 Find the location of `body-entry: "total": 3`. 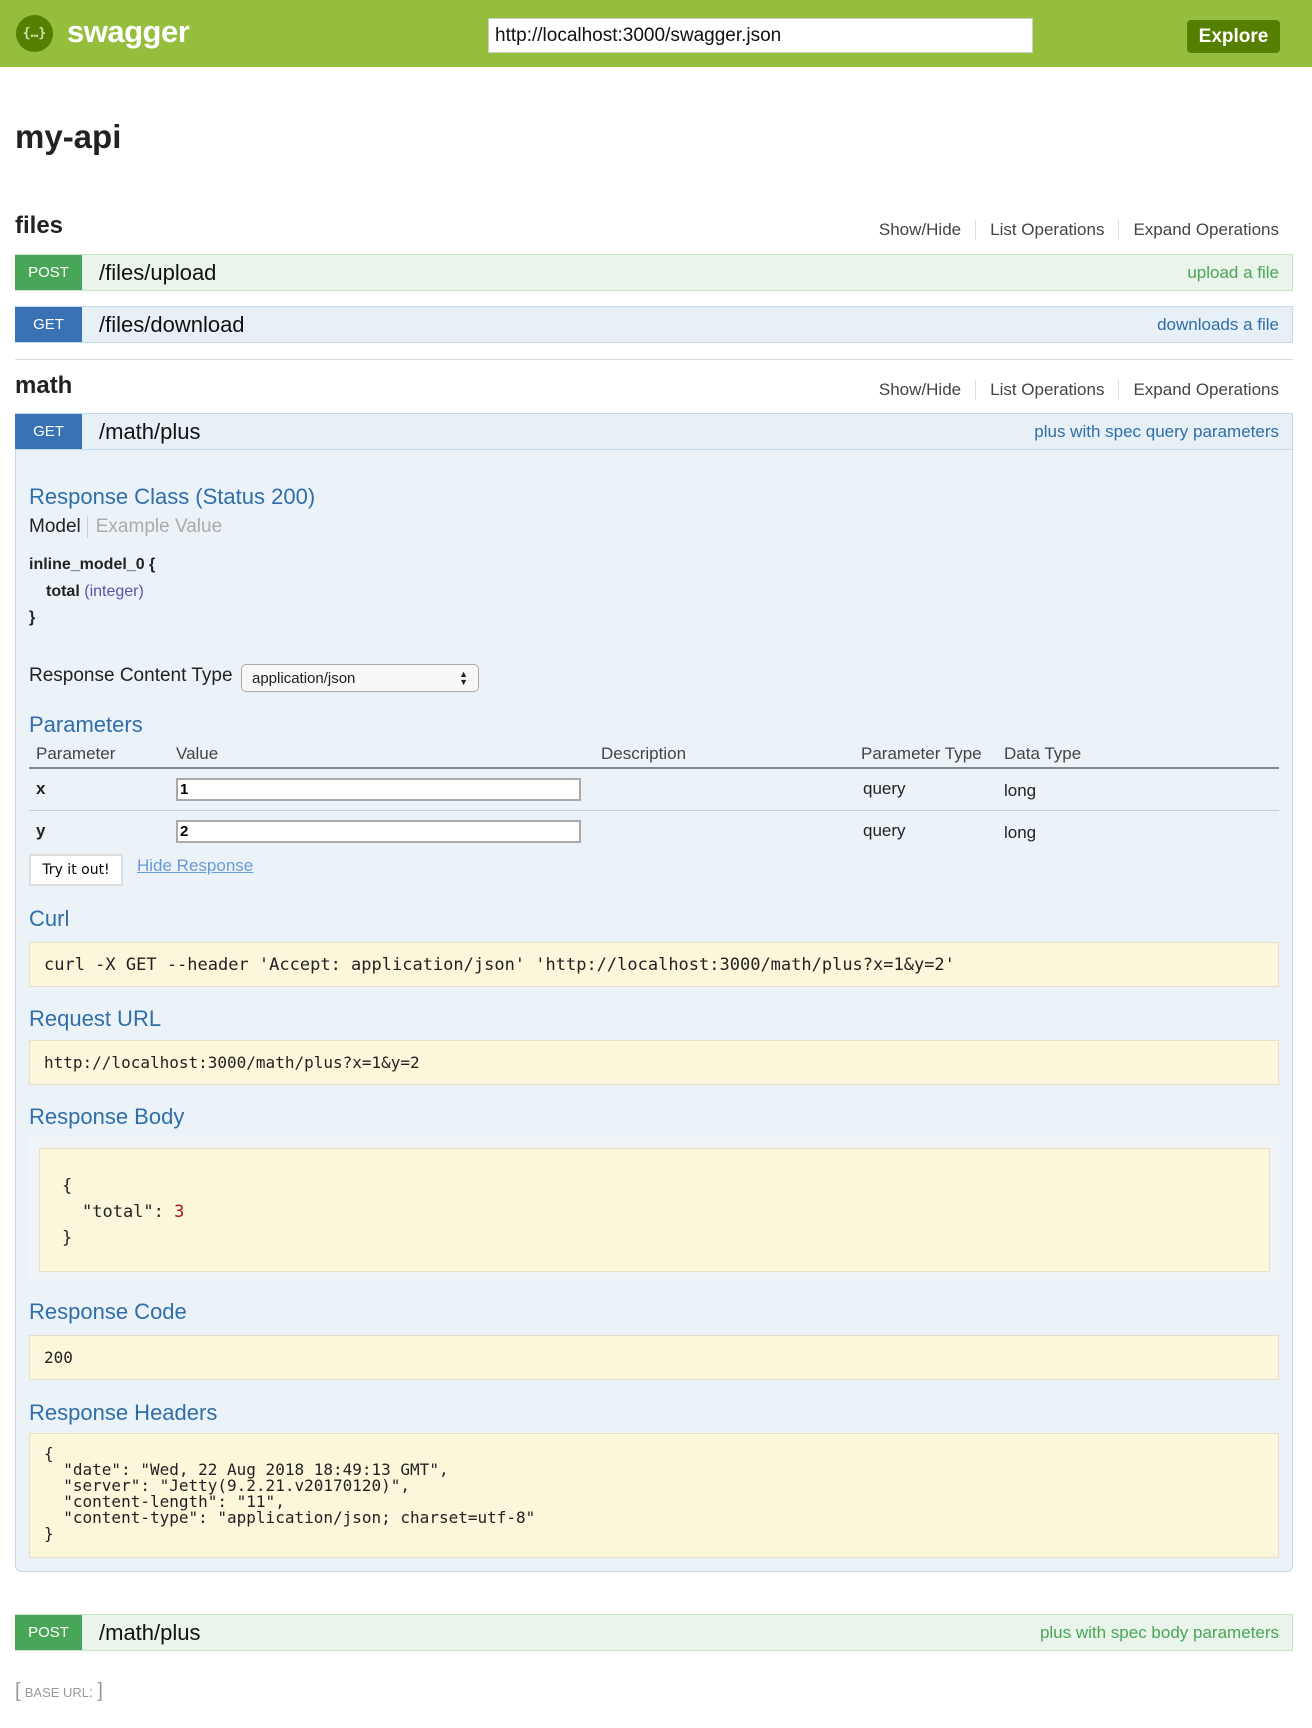

body-entry: "total": 3 is located at coordinates (654, 1212).